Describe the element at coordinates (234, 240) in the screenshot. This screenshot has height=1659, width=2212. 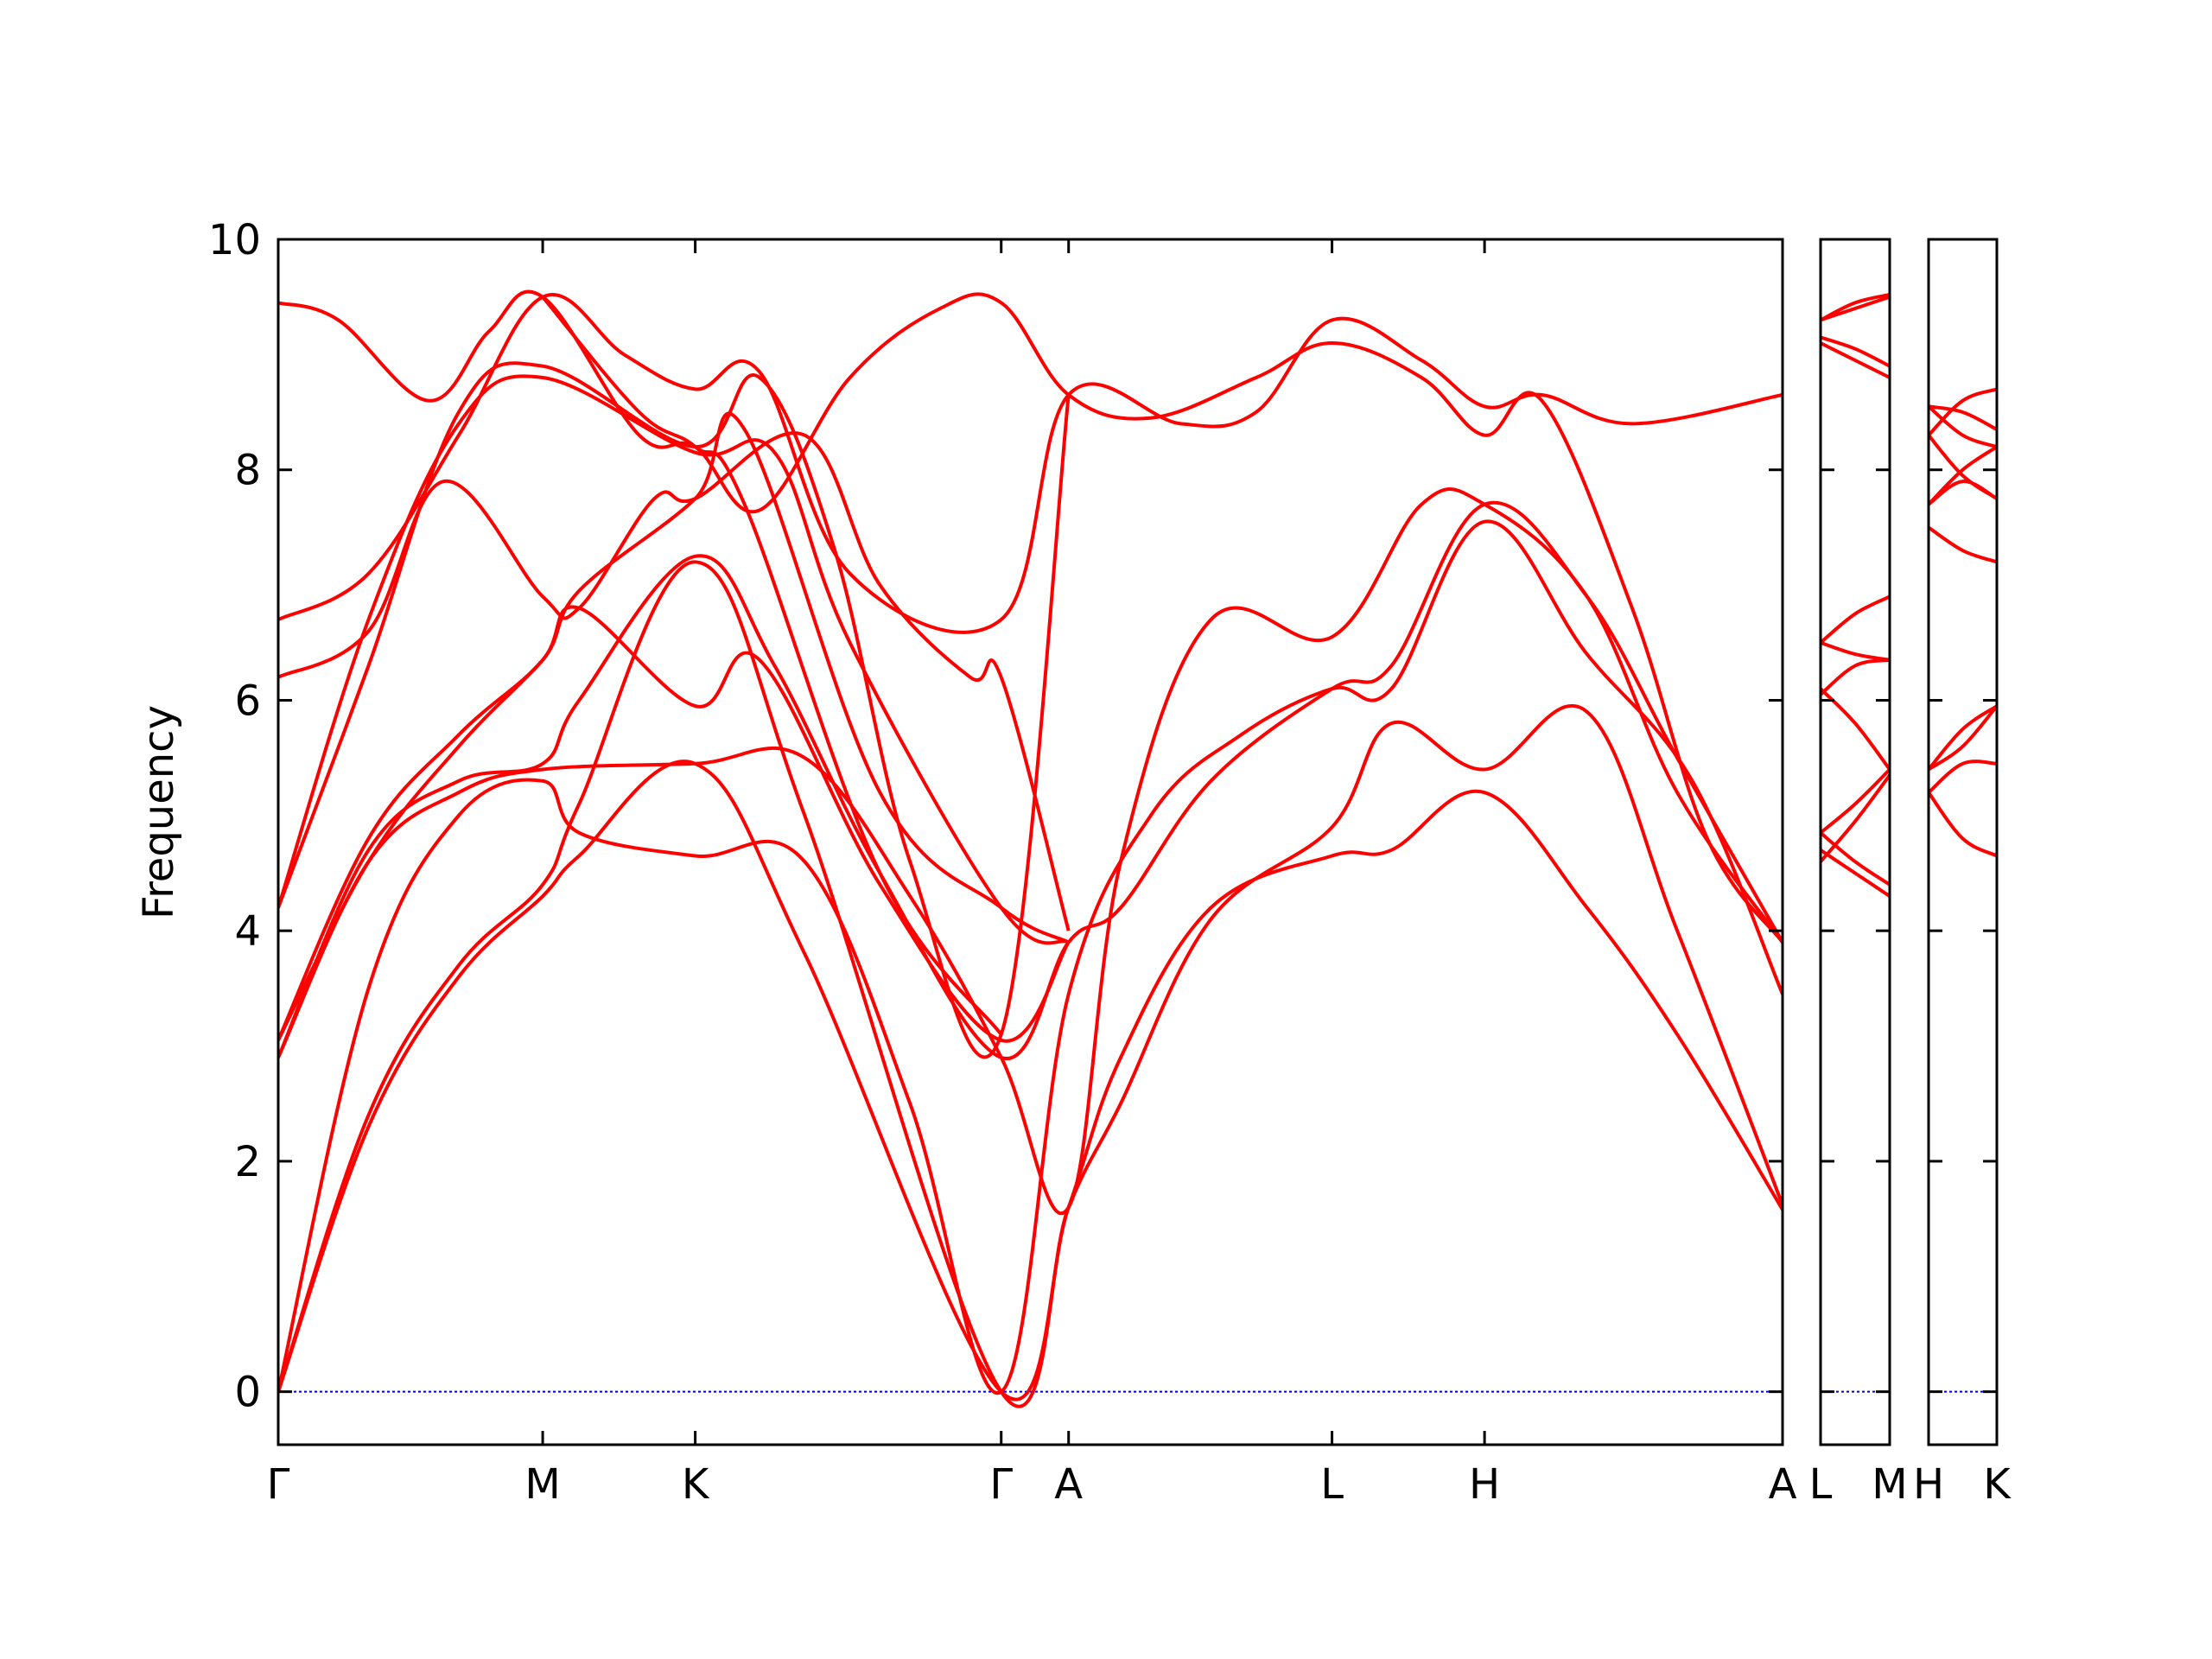
I see `y-tick-label: 10` at that location.